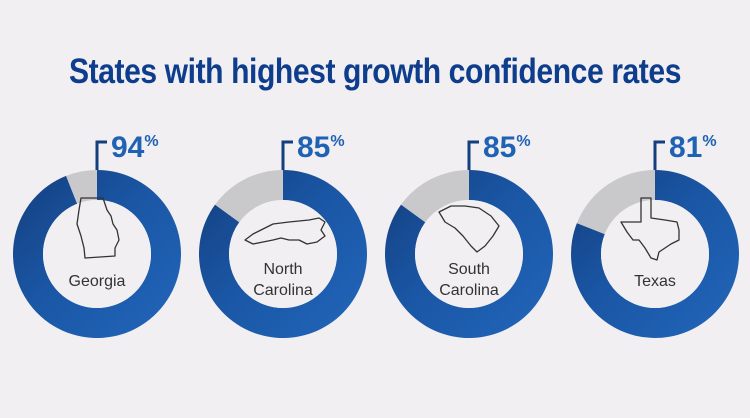  Describe the element at coordinates (285, 231) in the screenshot. I see `north-carolina-outline-icon` at that location.